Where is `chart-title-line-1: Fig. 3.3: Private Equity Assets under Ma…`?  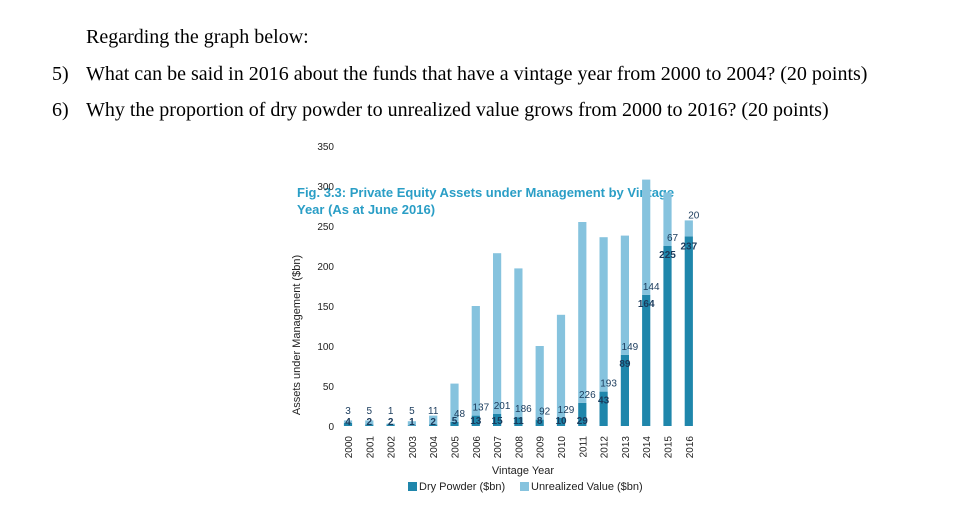
chart-title-line-1: Fig. 3.3: Private Equity Assets under Ma… is located at coordinates (485, 192).